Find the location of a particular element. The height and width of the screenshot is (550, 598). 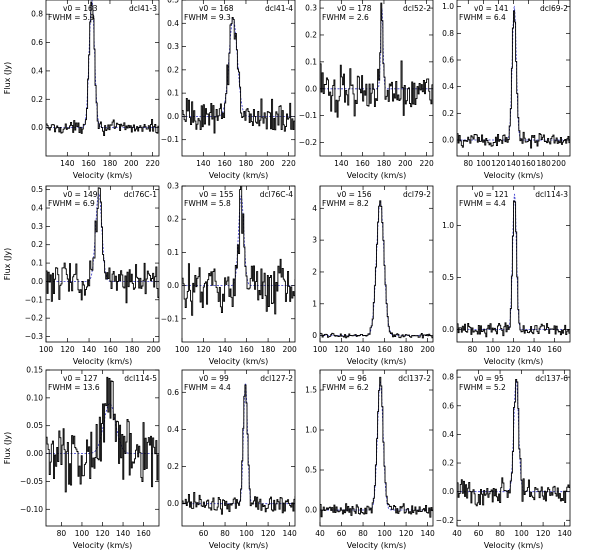

v0-label: v0 = 96 is located at coordinates (352, 378).